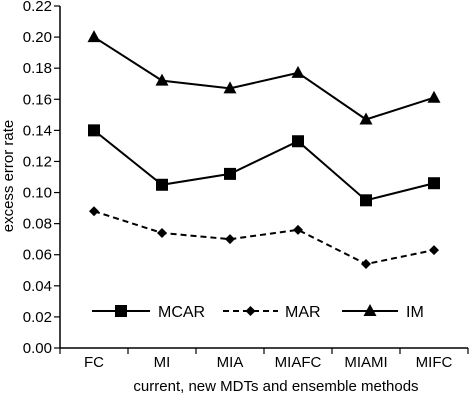  I want to click on legend: MCAR MAR IM, so click(258, 312).